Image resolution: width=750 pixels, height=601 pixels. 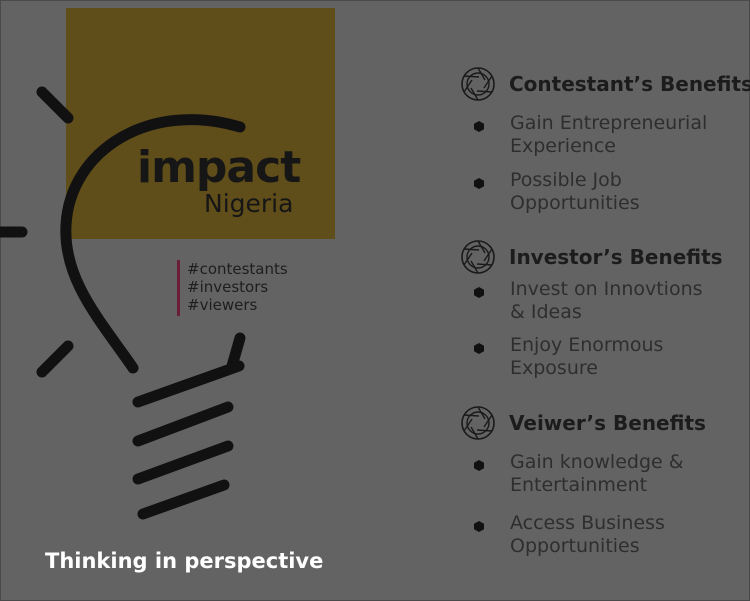 I want to click on hashtag: #viewers, so click(x=222, y=305).